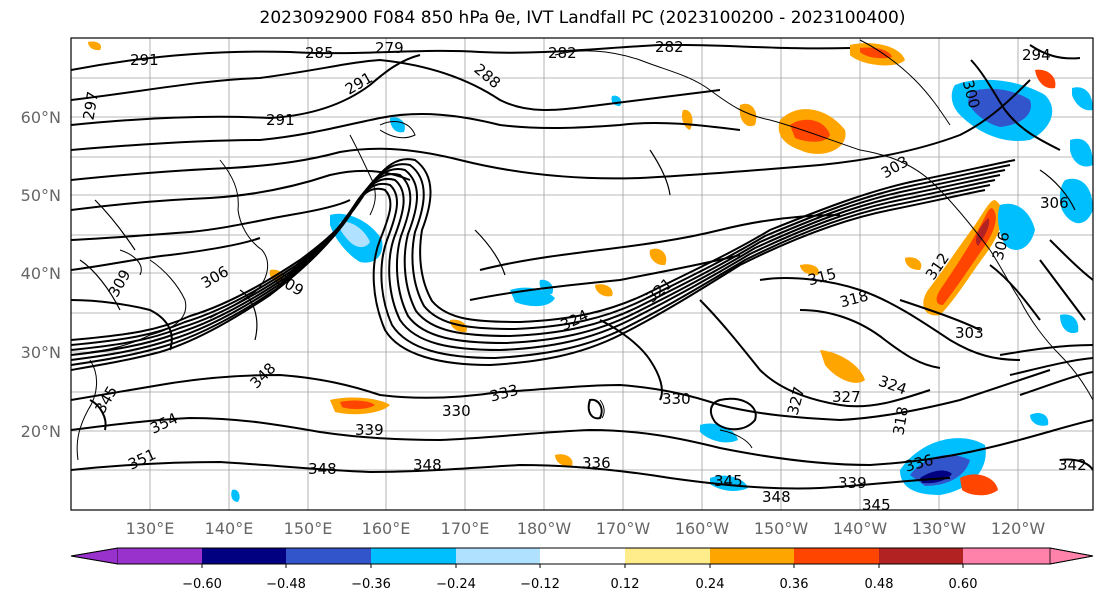 This screenshot has width=1105, height=603. What do you see at coordinates (846, 397) in the screenshot?
I see `contour-label: 327` at bounding box center [846, 397].